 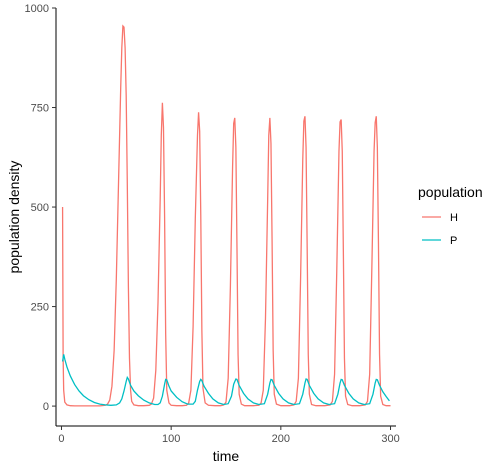 I want to click on y-tick-label: 1000, so click(x=37, y=9).